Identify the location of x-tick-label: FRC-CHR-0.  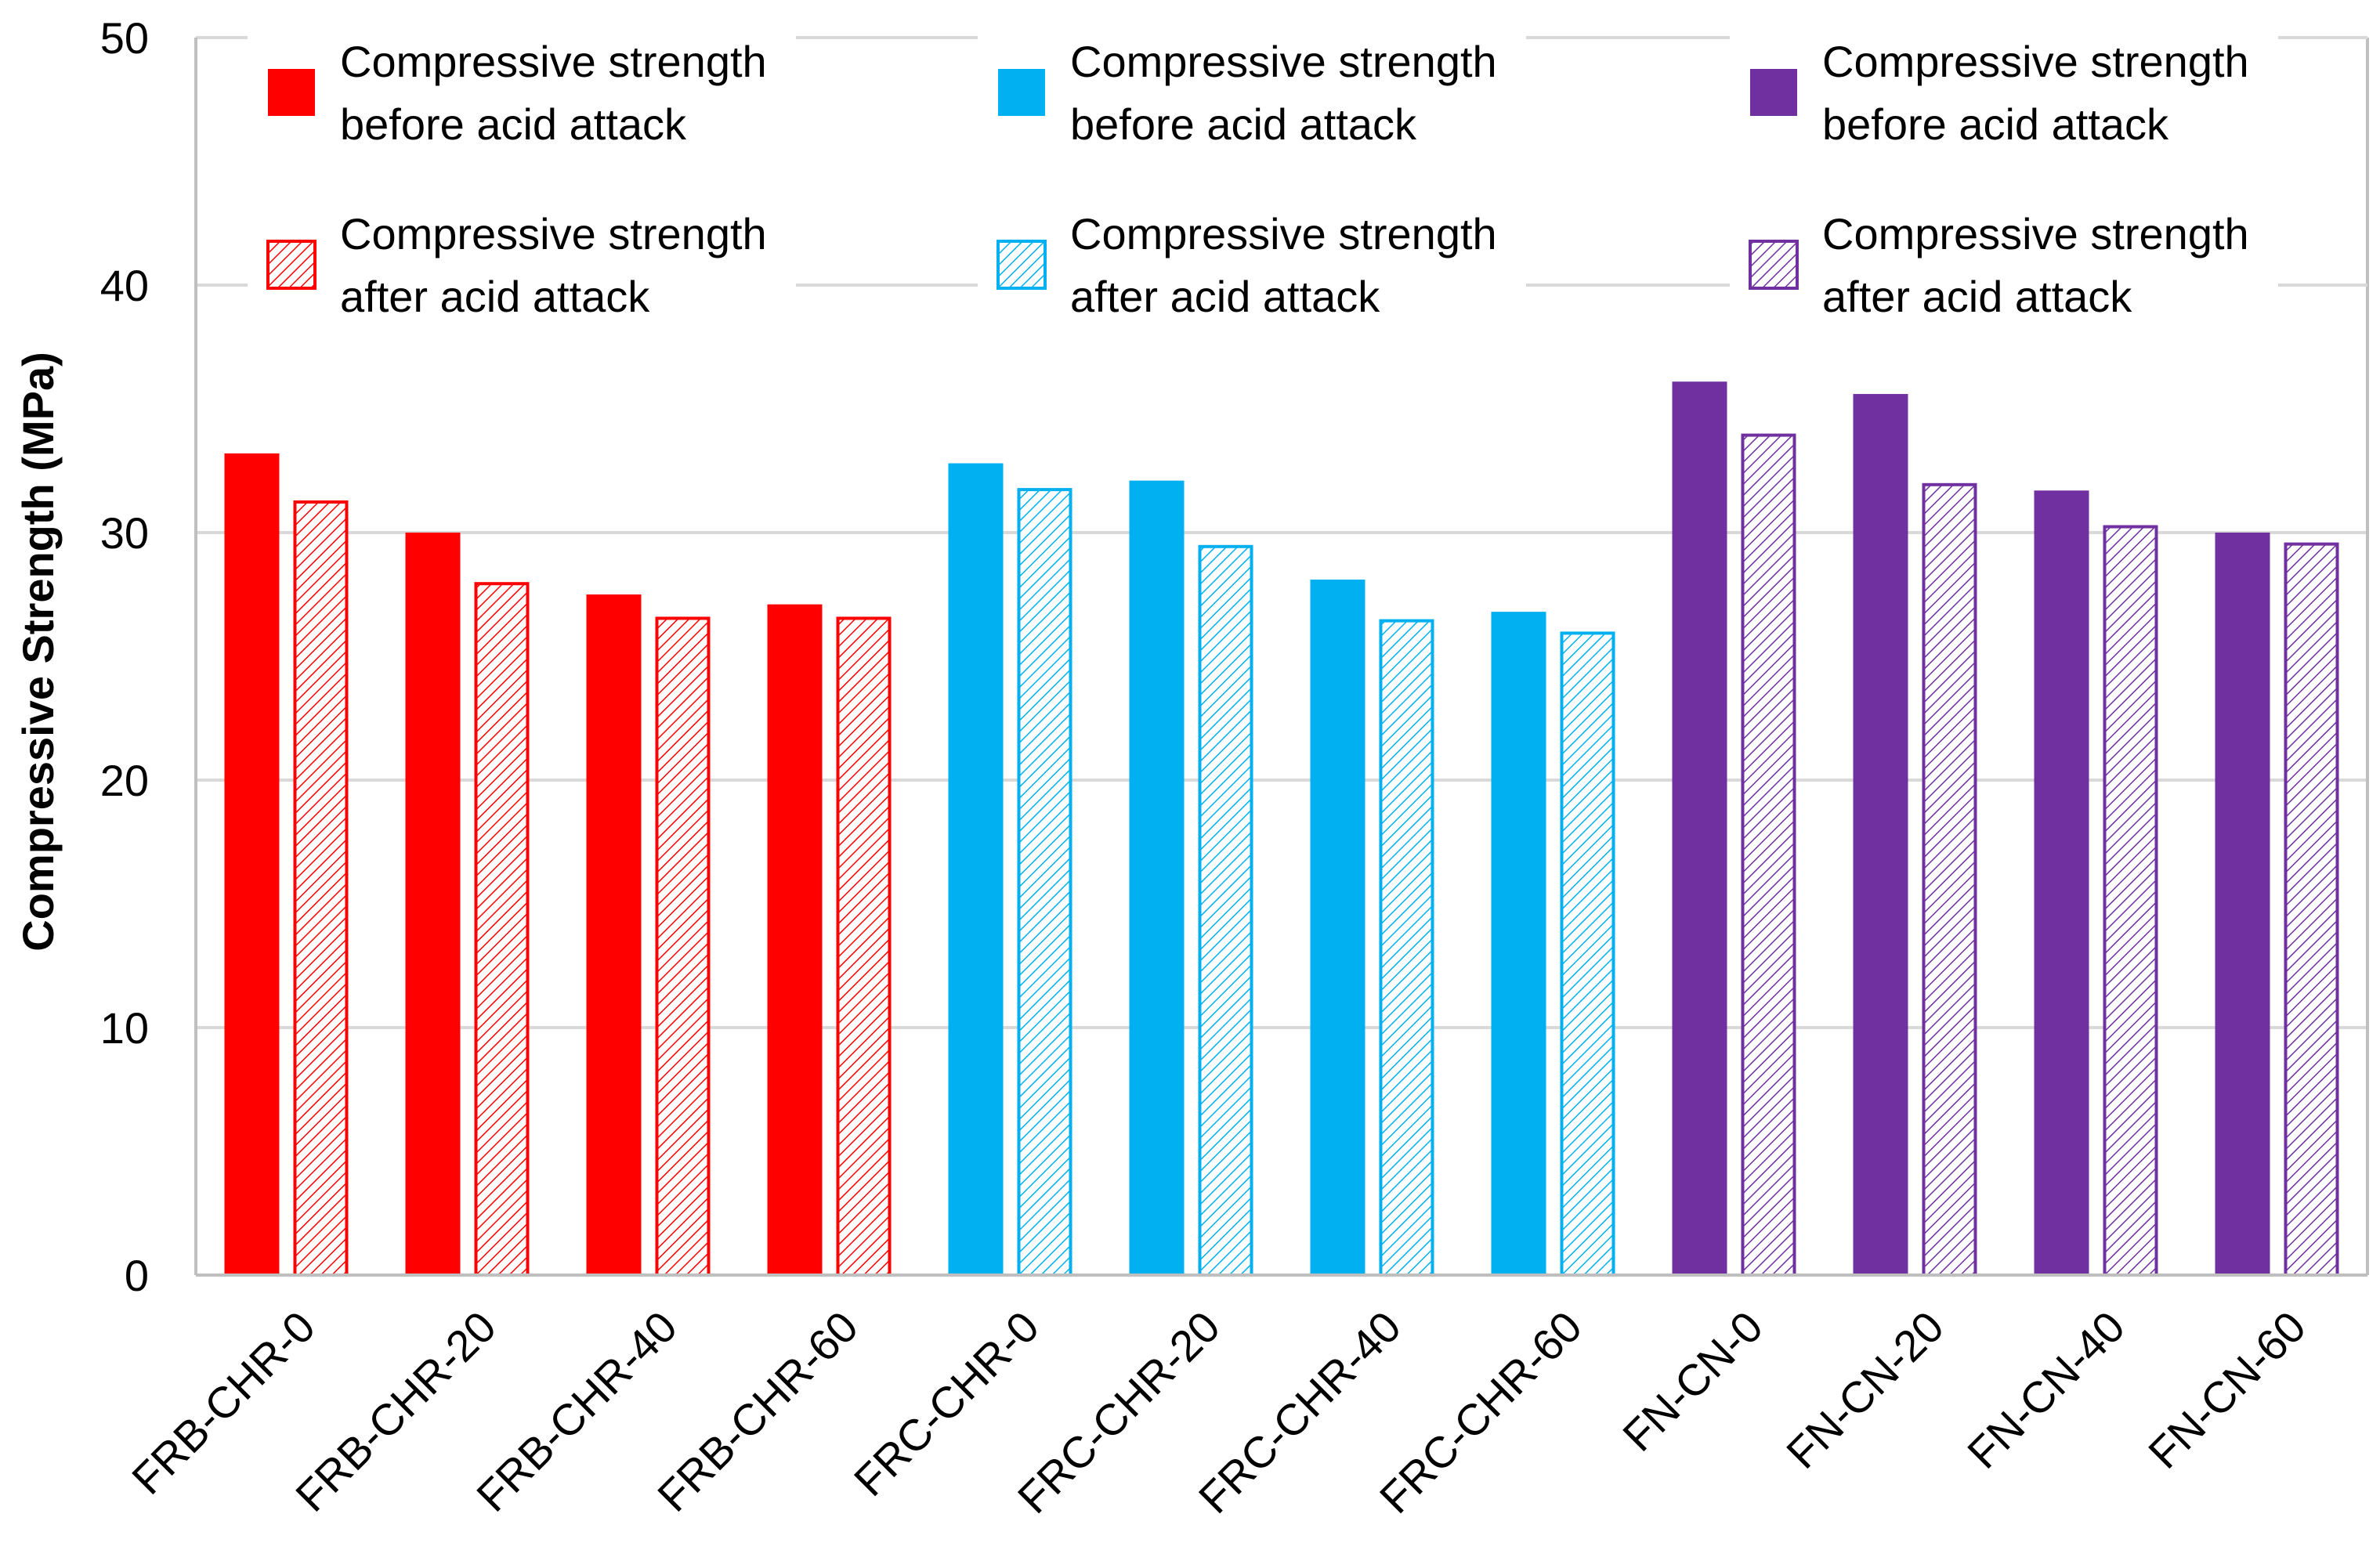
(946, 1403).